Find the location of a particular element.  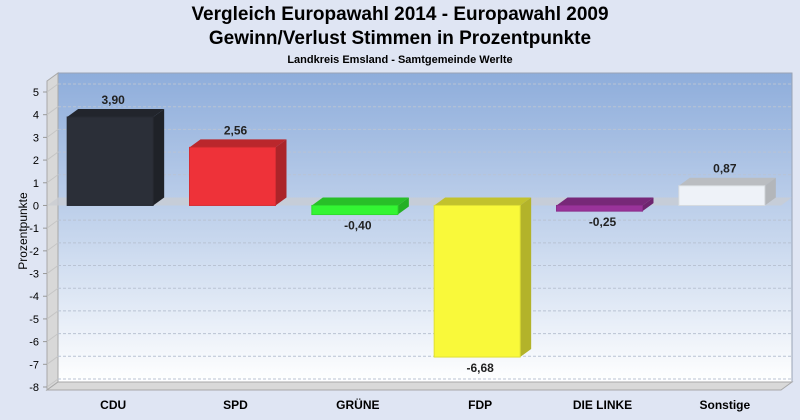

y-tick-label: -3 is located at coordinates (34, 275).